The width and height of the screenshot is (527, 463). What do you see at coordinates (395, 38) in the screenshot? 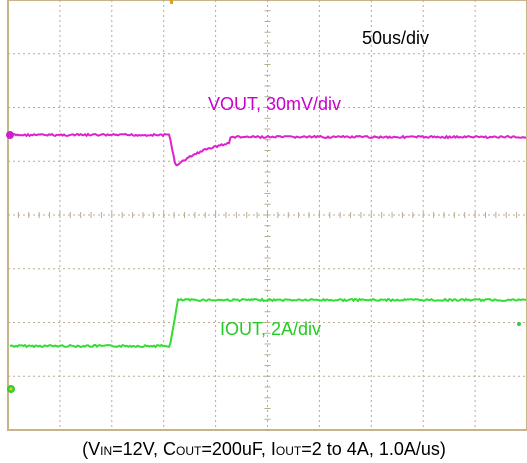
I see `timebase-label: 50us/div` at bounding box center [395, 38].